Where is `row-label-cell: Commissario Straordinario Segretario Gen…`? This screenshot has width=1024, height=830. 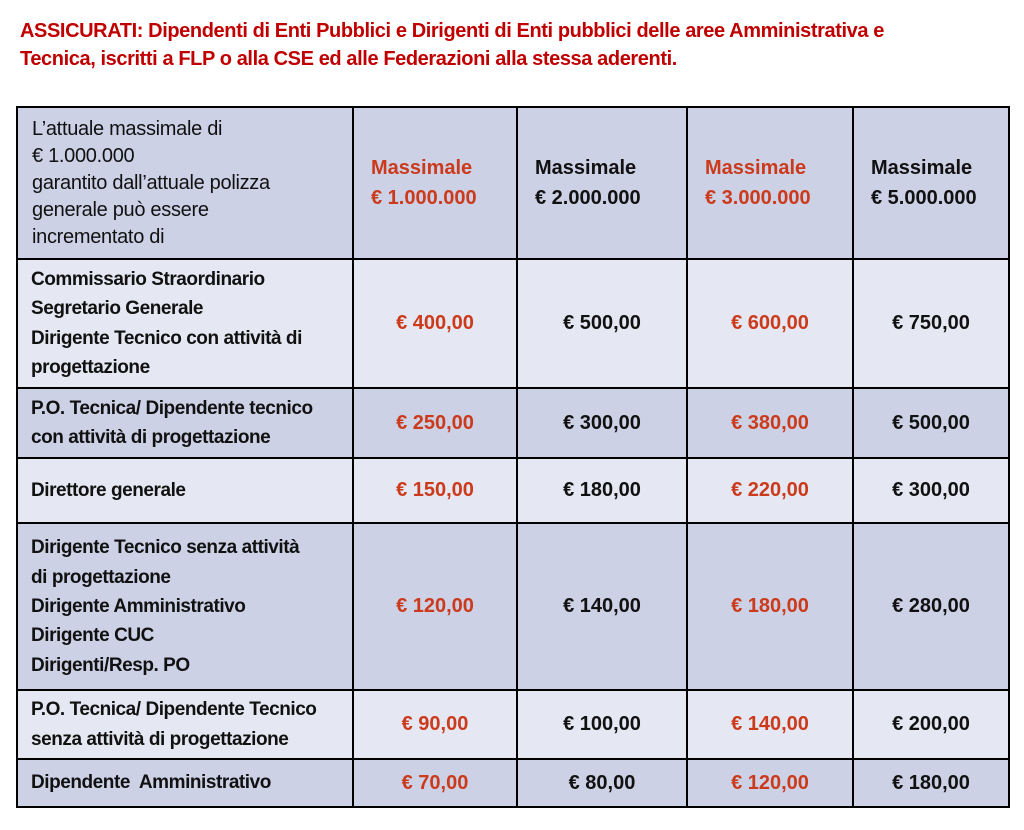 row-label-cell: Commissario Straordinario Segretario Gen… is located at coordinates (185, 324).